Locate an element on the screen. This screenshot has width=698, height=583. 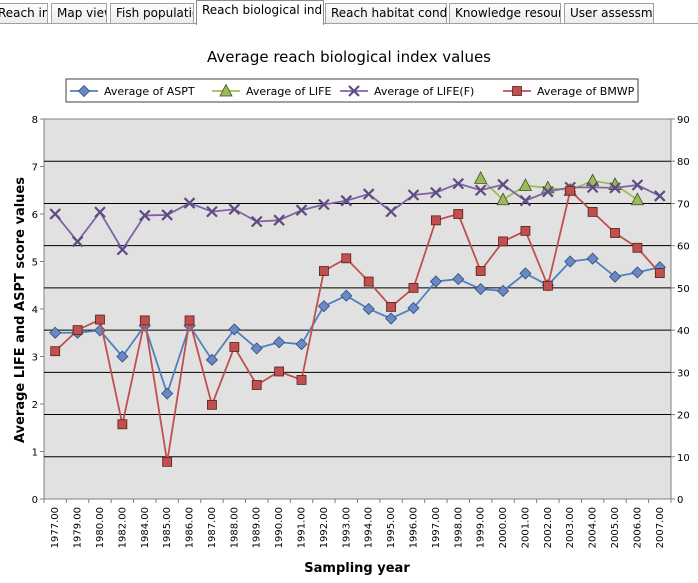
legend-item: Average of ASPT is located at coordinates (132, 91).